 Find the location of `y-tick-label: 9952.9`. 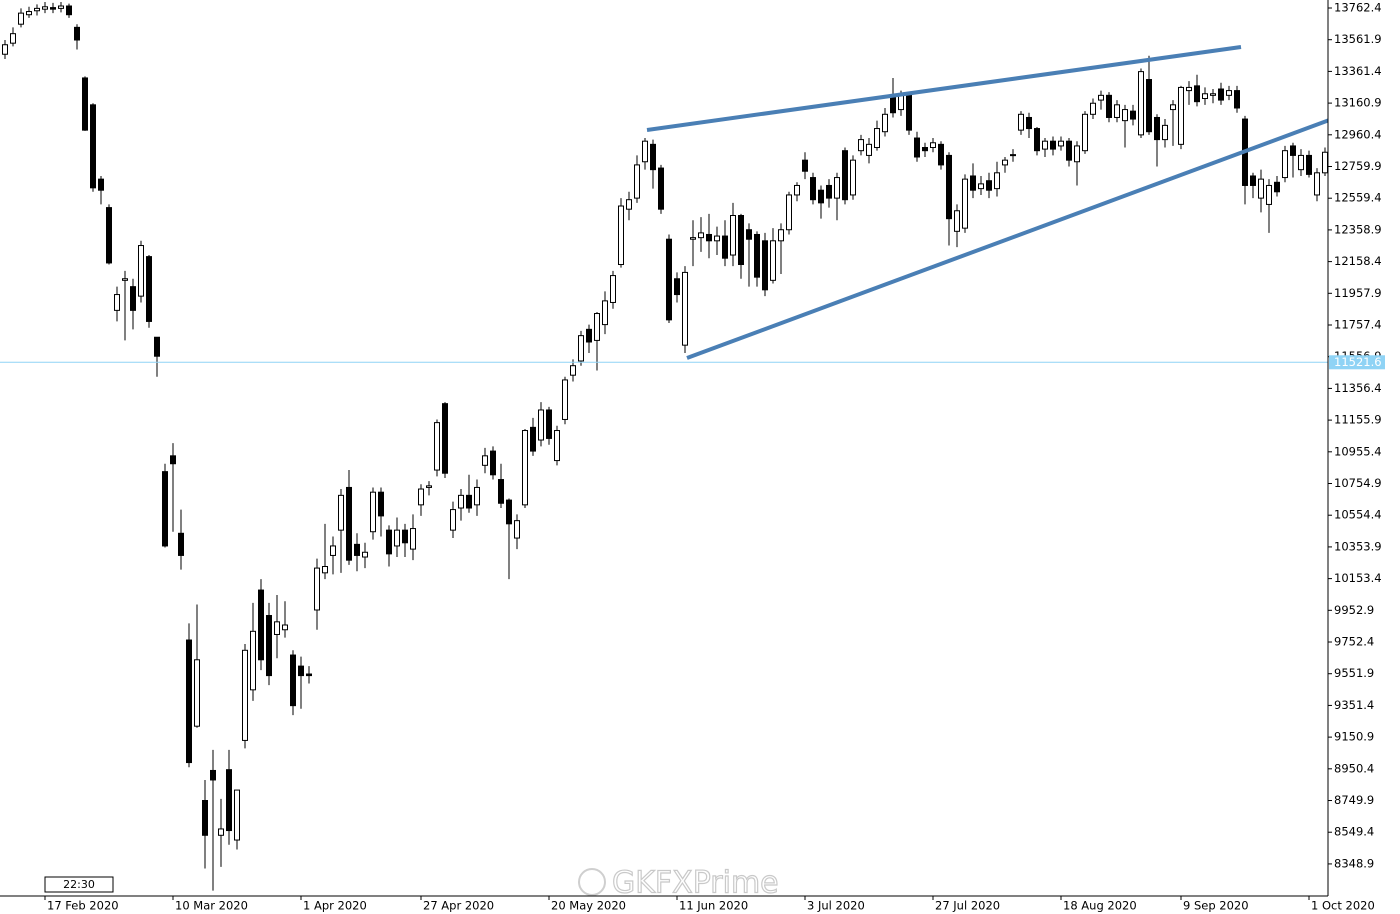

y-tick-label: 9952.9 is located at coordinates (1354, 610).